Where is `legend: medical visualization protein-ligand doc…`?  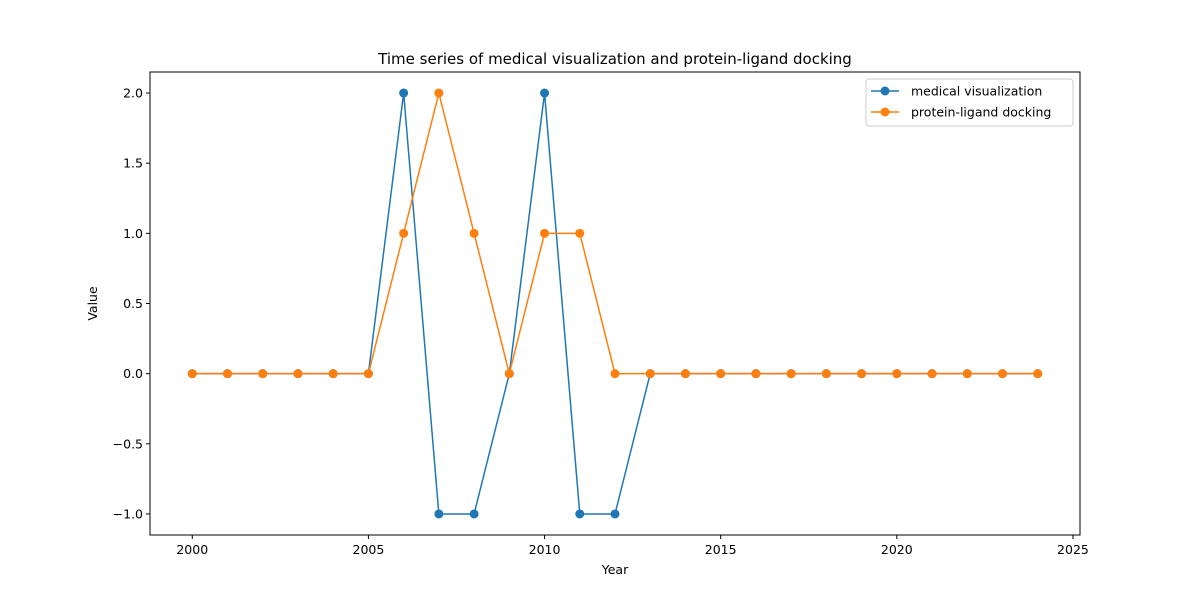 legend: medical visualization protein-ligand doc… is located at coordinates (969, 102).